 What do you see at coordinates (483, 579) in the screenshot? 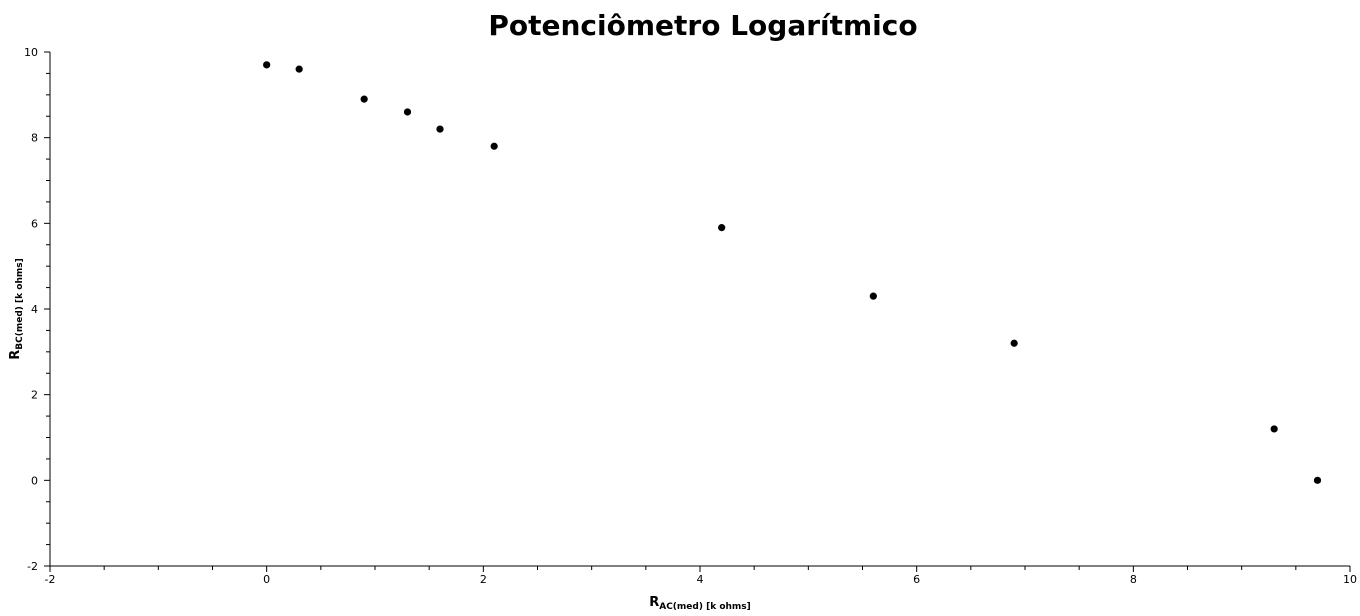
I see `x-tick-label: 2` at bounding box center [483, 579].